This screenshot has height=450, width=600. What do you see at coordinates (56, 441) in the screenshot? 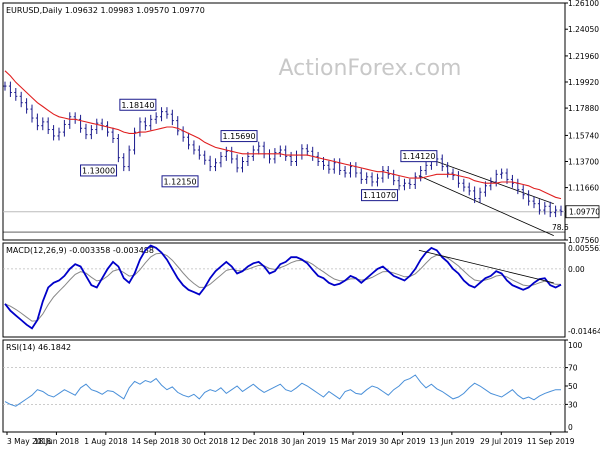
I see `x-tick-label: 18 Jun 2018` at bounding box center [56, 441].